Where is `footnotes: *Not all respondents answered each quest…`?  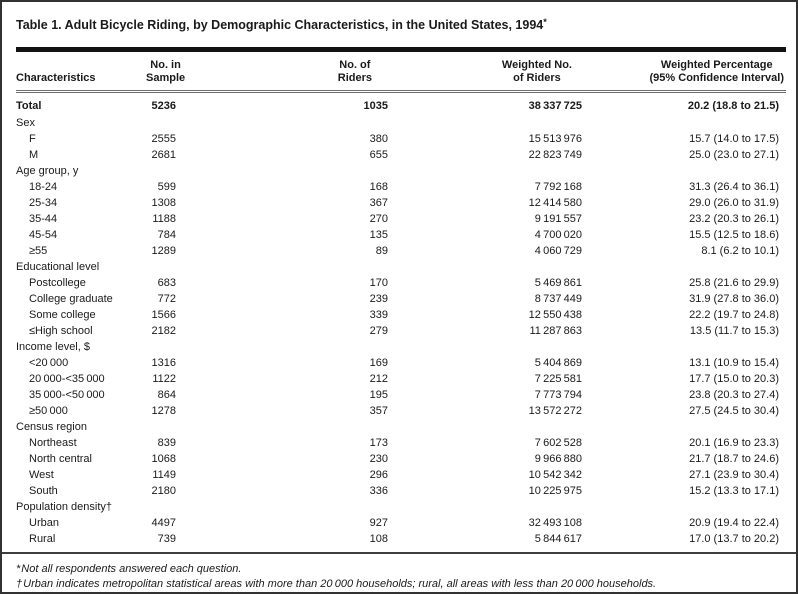
footnotes: *Not all respondents answered each quest… is located at coordinates (399, 573).